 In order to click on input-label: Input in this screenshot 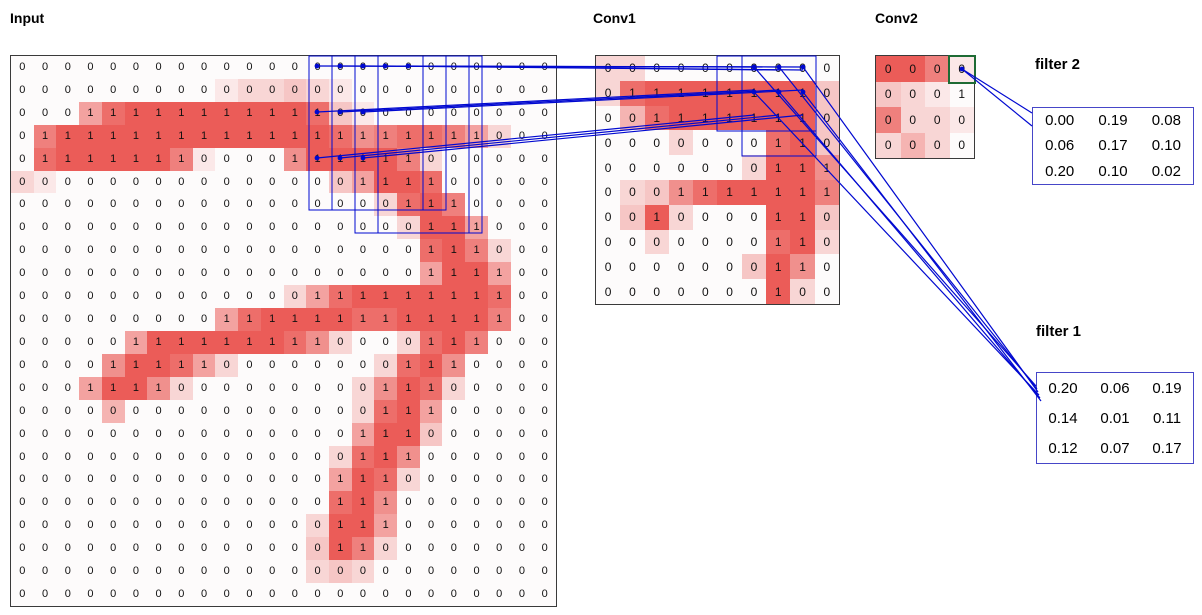, I will do `click(27, 18)`.